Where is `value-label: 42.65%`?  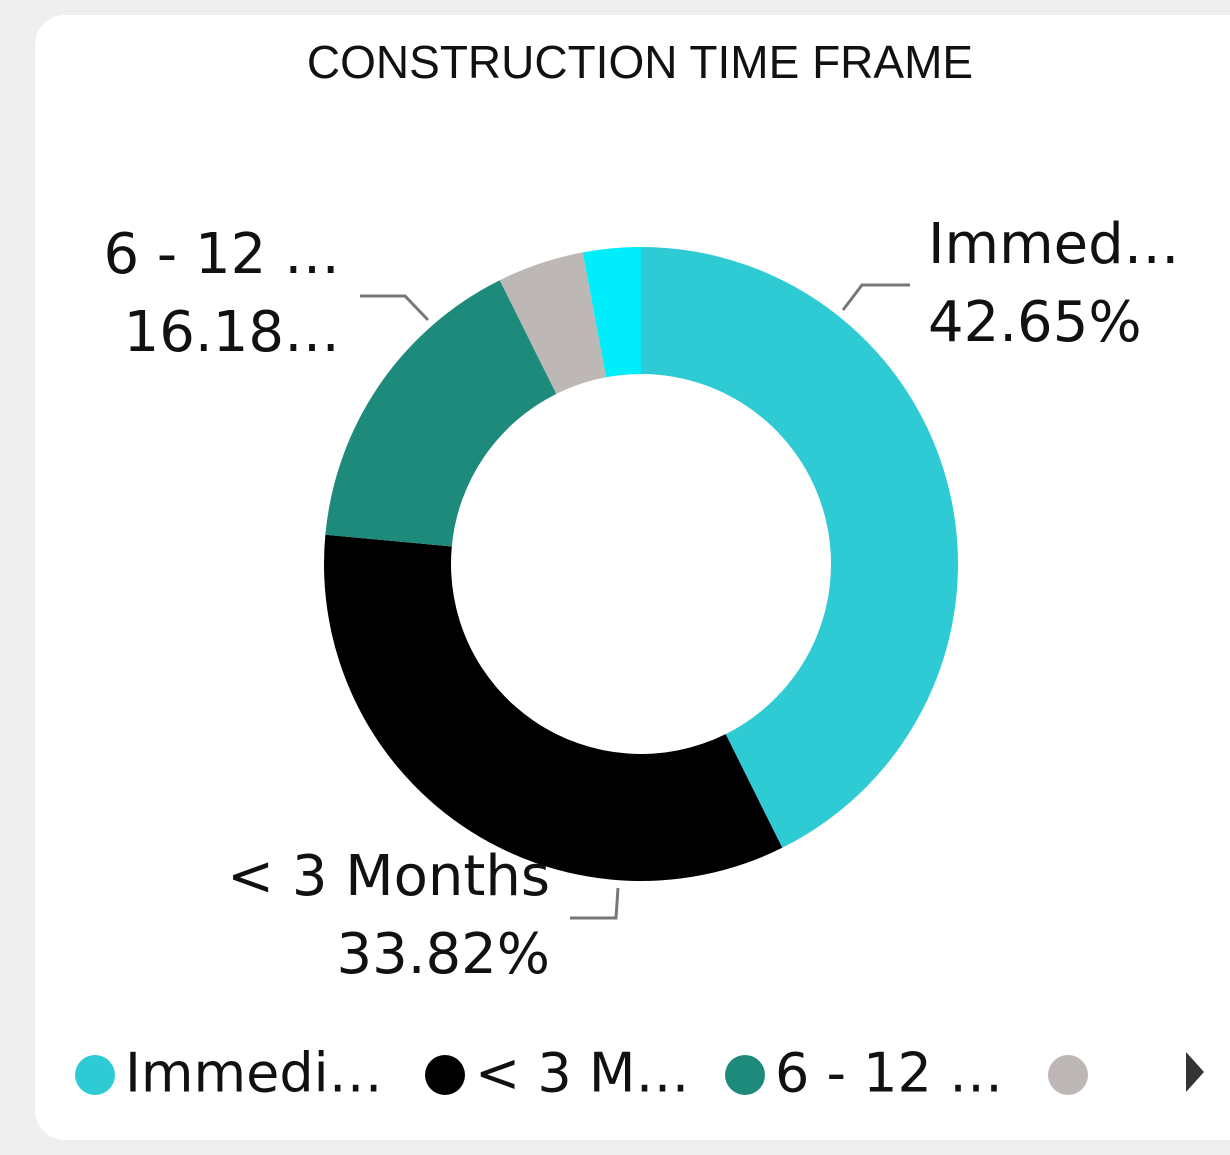 value-label: 42.65% is located at coordinates (1035, 322).